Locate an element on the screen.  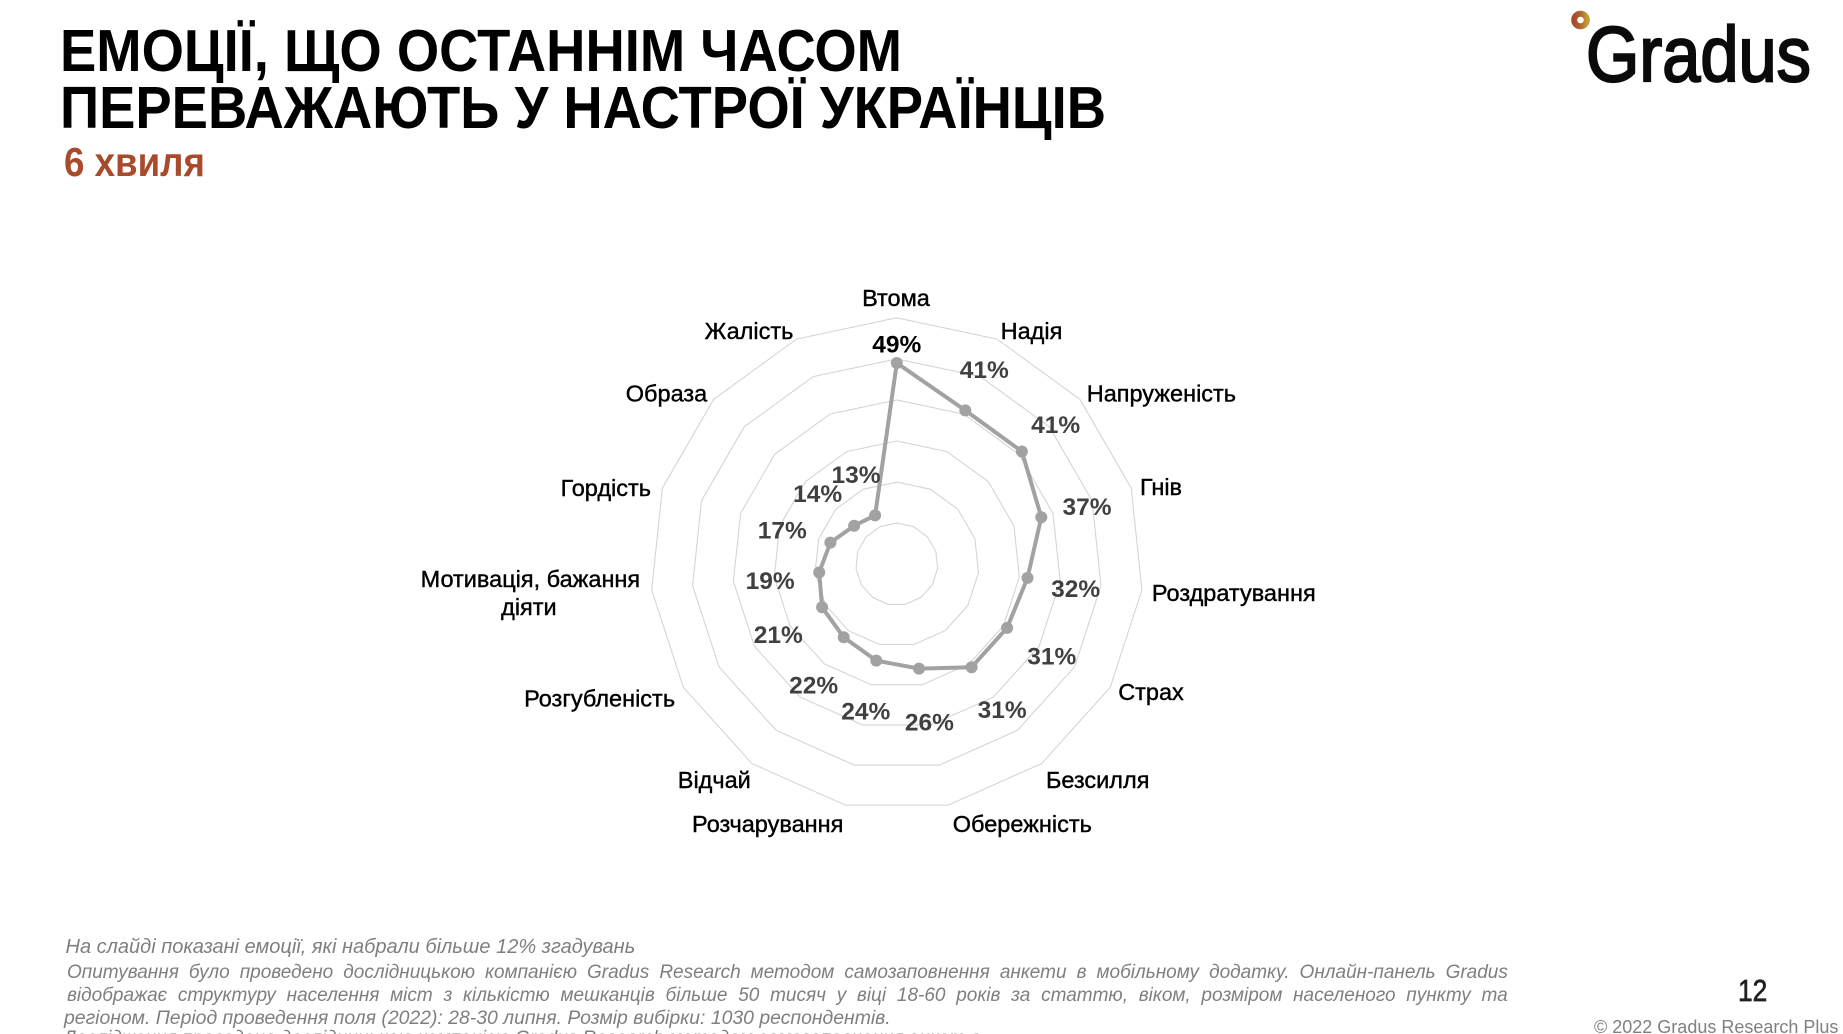
svg-text: Образа is located at coordinates (667, 394).